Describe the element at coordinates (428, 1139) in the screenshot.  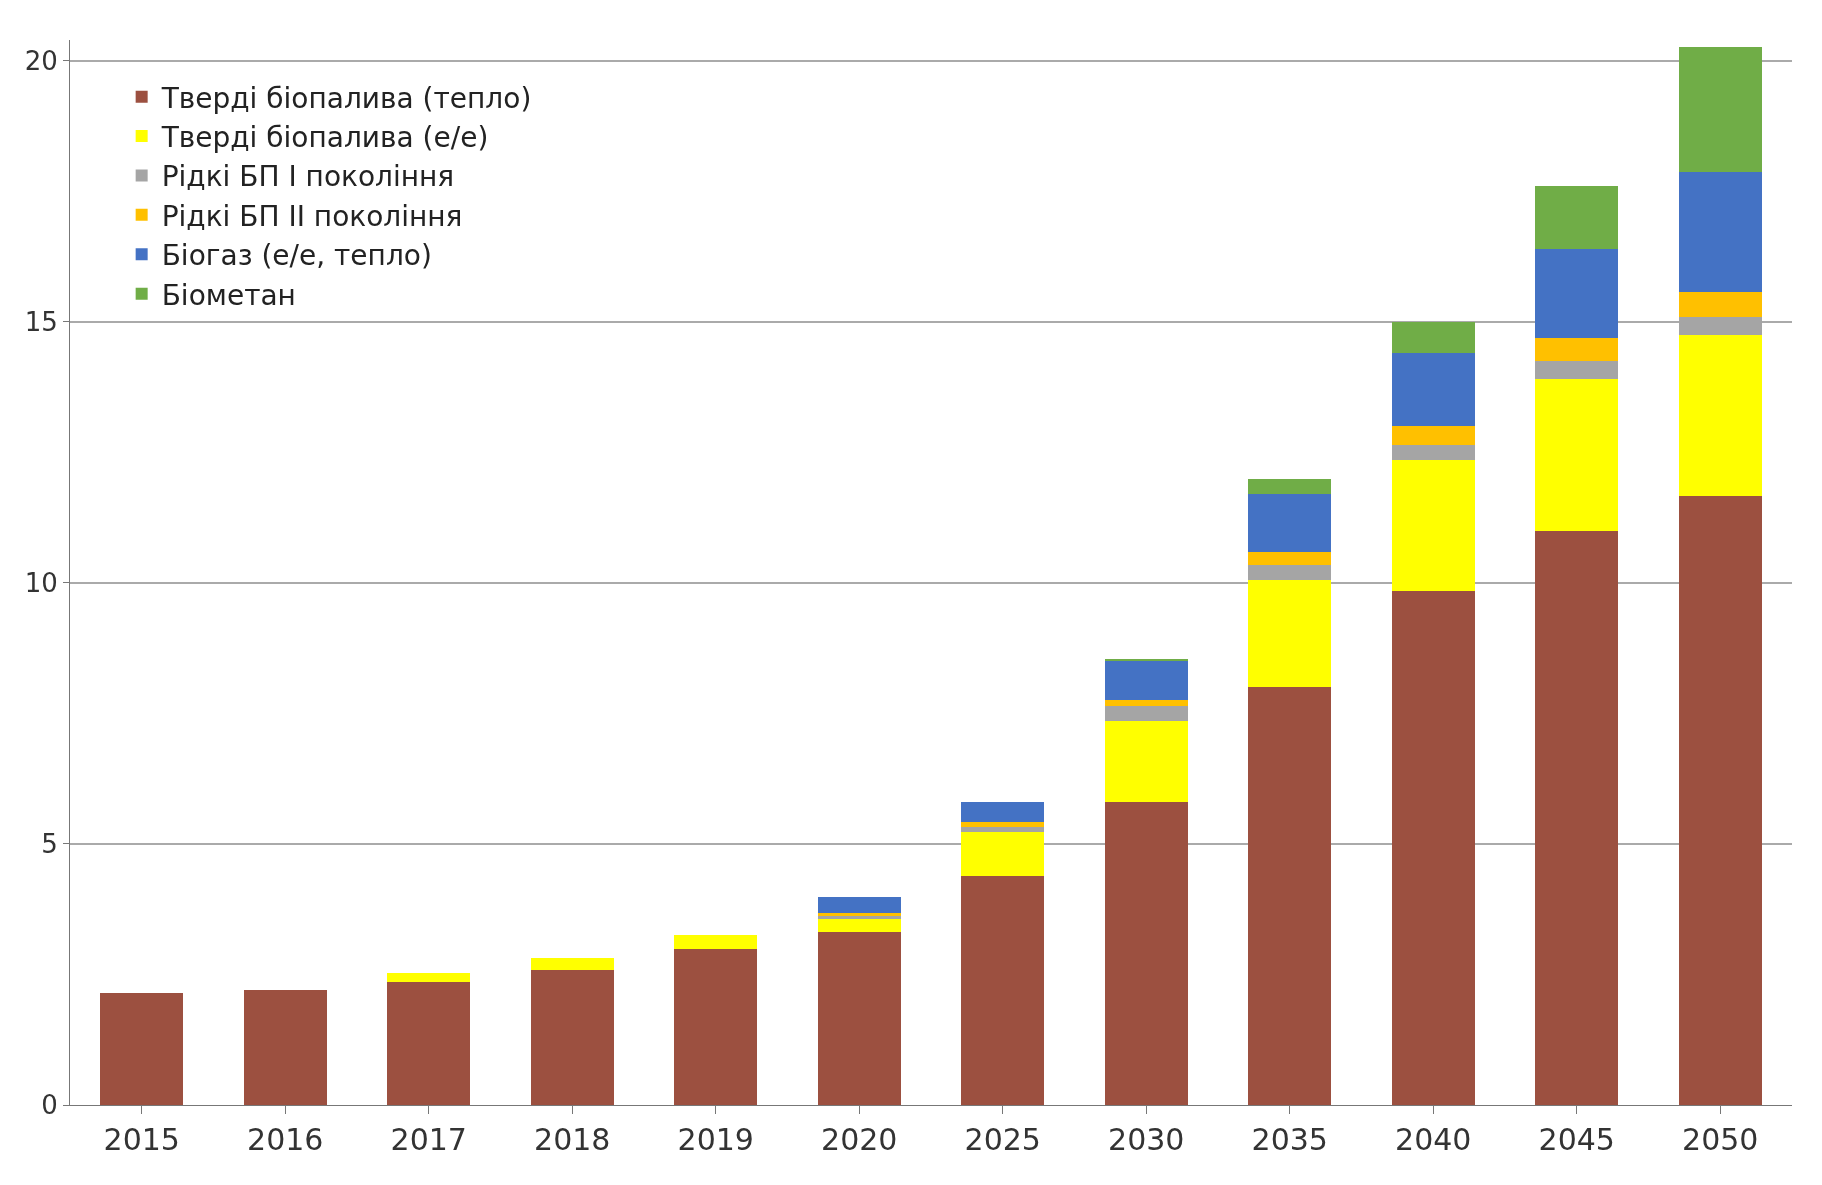
I see `x-tick-label: 2017` at that location.